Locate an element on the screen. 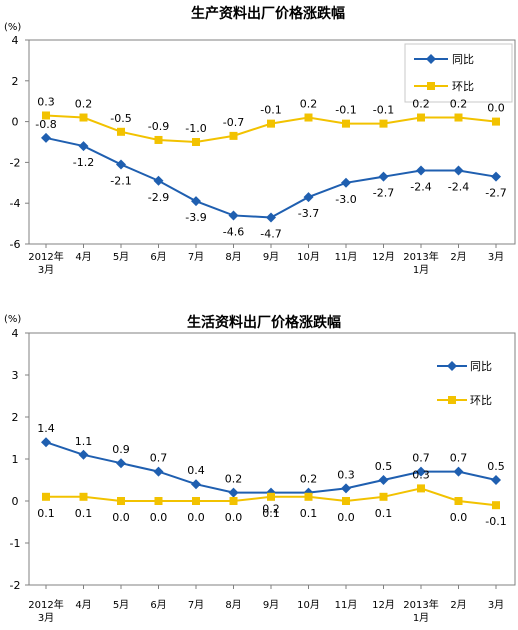  x-tick-label: 10月 is located at coordinates (308, 605).